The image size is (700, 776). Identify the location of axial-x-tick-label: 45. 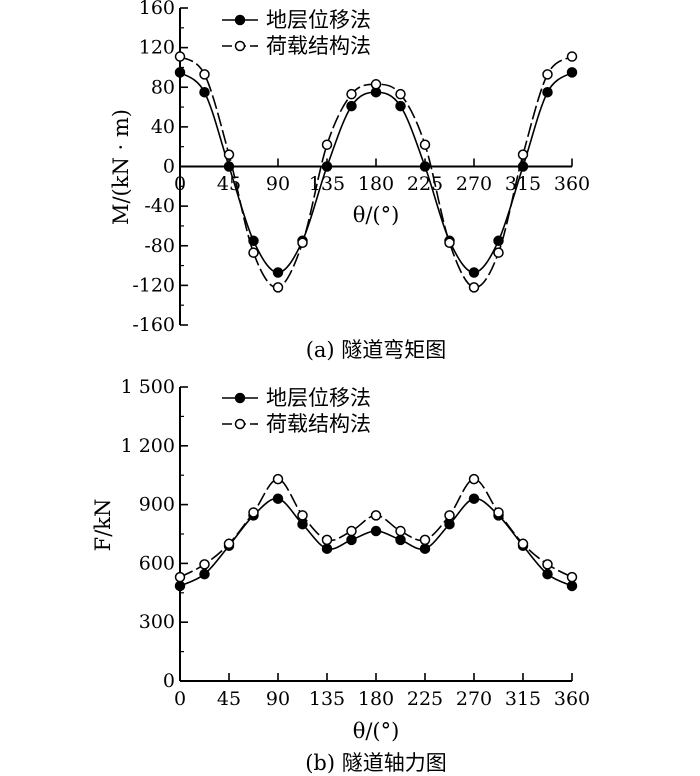
(229, 699).